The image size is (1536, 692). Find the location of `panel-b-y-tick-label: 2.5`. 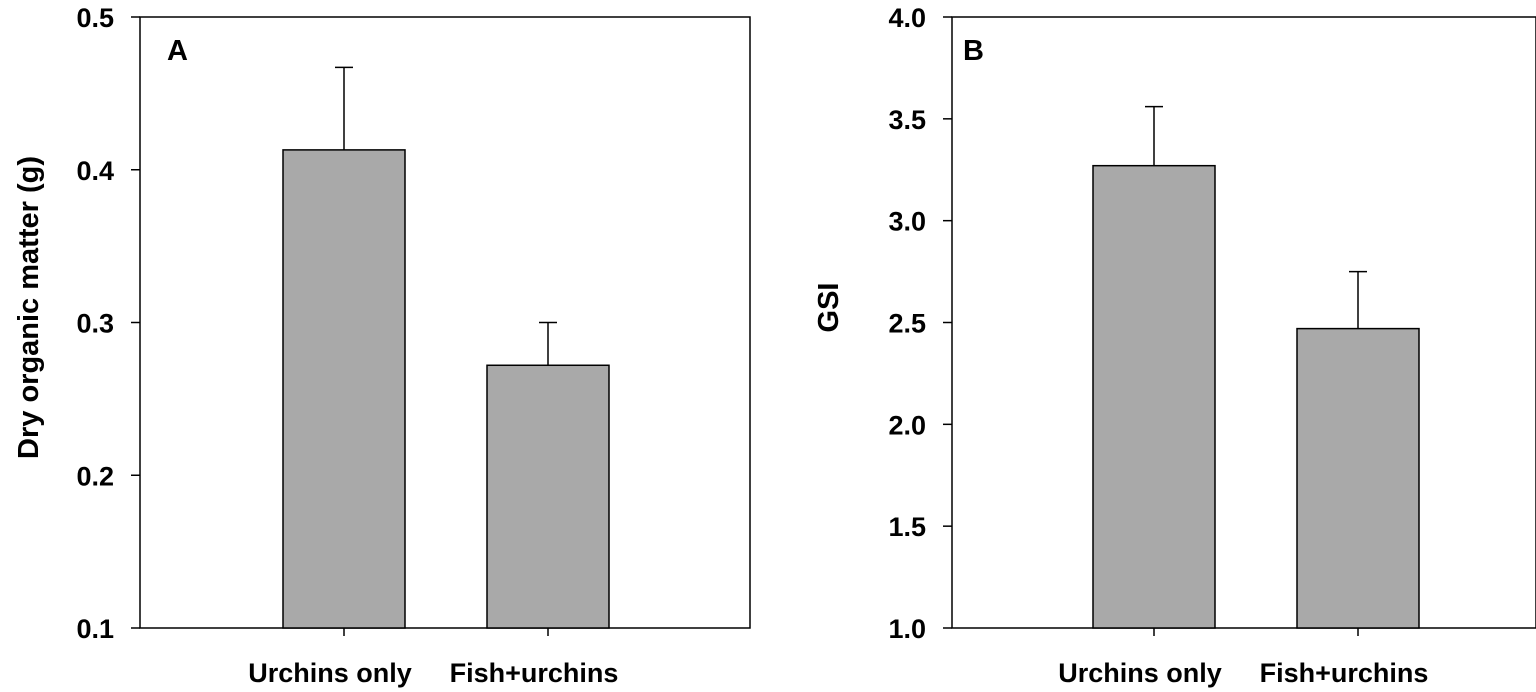

panel-b-y-tick-label: 2.5 is located at coordinates (907, 324).